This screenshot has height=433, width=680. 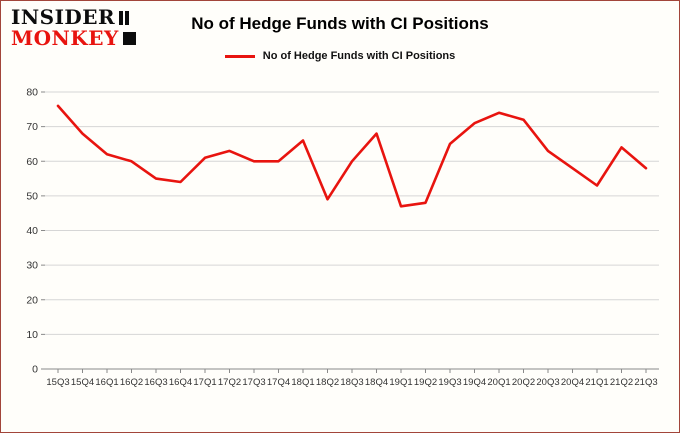 I want to click on x-tick-label: 21Q2, so click(x=621, y=382).